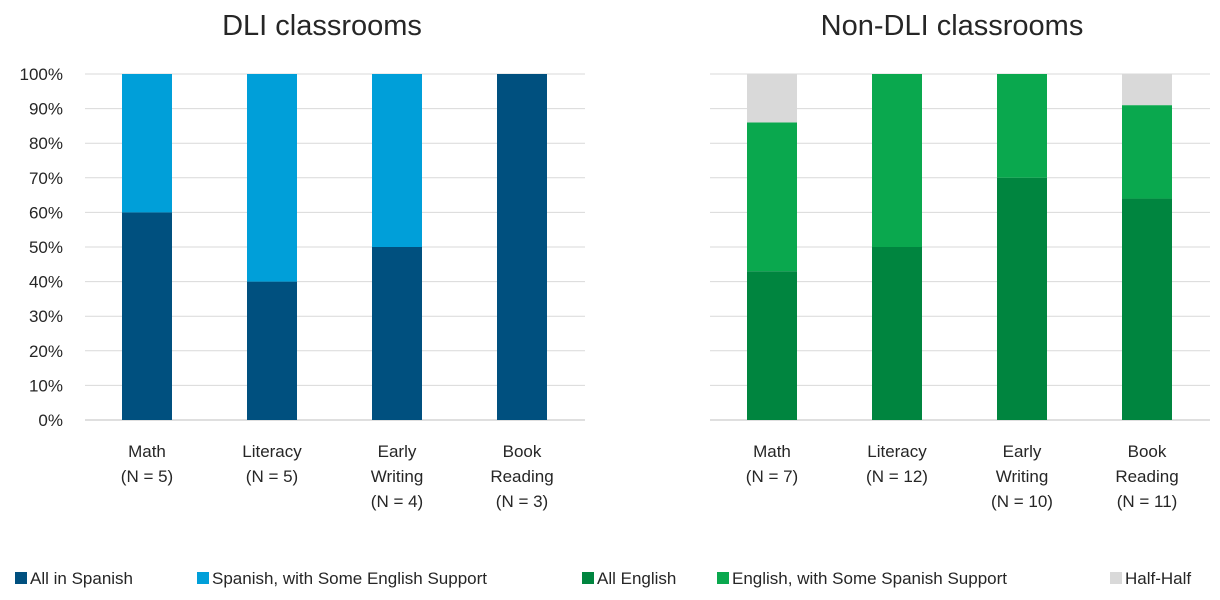 The width and height of the screenshot is (1220, 600). I want to click on y-tick-label: 60%, so click(46, 212).